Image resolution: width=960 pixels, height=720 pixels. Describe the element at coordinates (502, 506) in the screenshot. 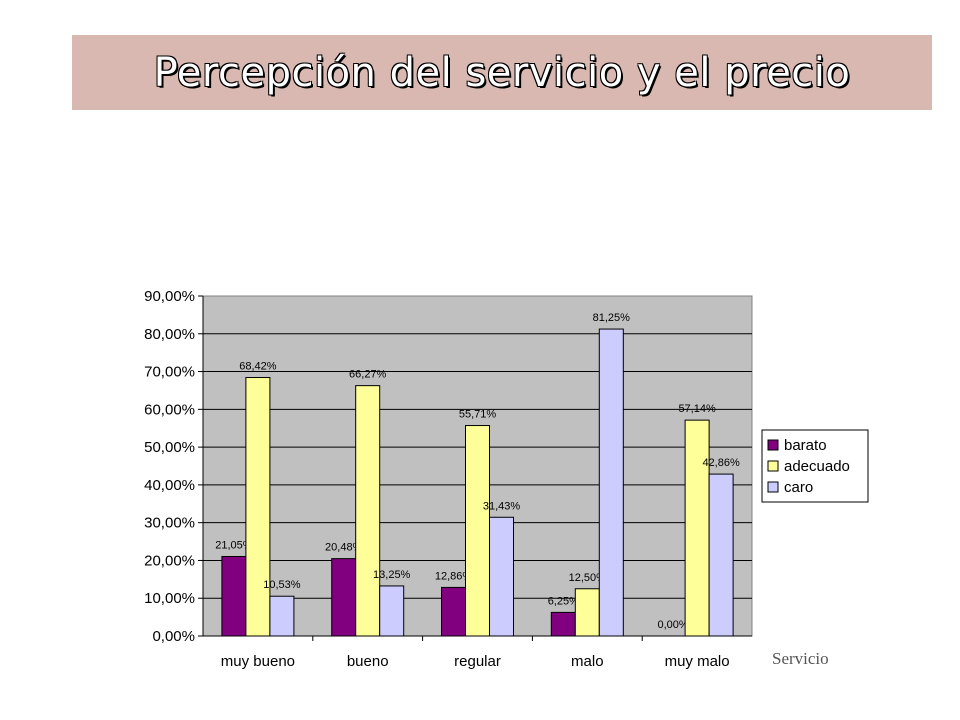

I see `data-label: 31,43%` at that location.